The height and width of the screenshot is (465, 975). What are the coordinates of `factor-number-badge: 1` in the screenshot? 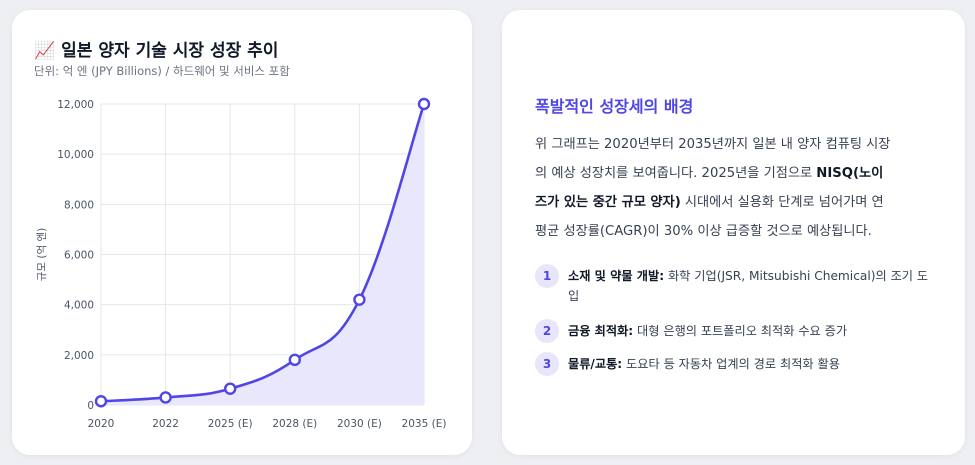 It's located at (547, 276).